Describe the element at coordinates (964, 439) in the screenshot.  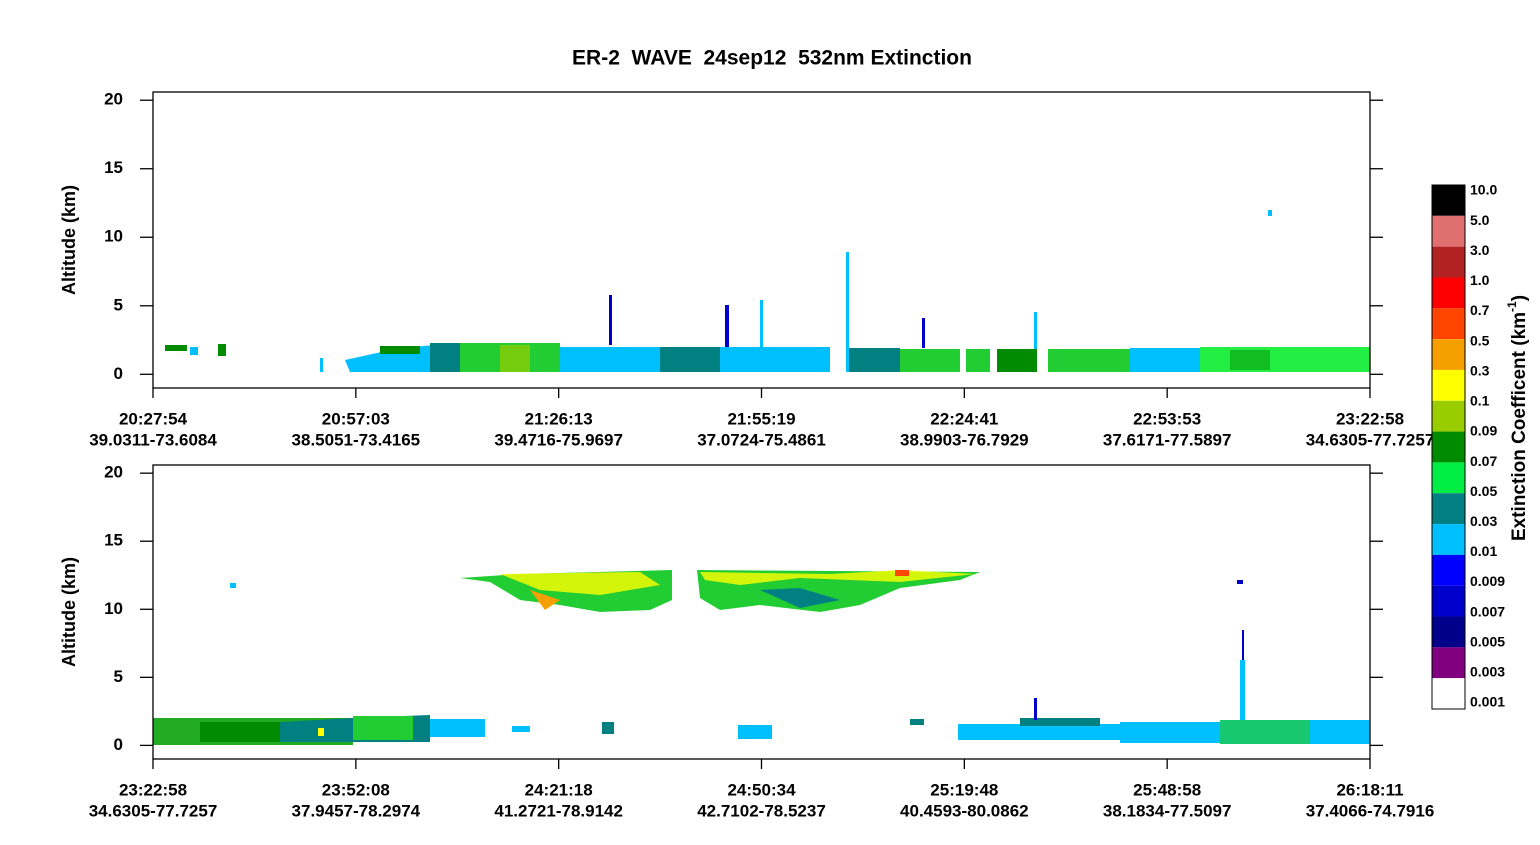
I see `x-tick-location: 38.9903-76.7929` at that location.